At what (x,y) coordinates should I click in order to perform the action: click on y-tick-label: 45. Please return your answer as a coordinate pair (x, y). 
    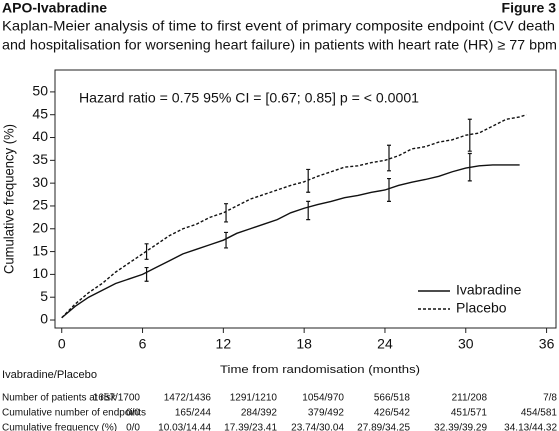
    Looking at the image, I should click on (40, 113).